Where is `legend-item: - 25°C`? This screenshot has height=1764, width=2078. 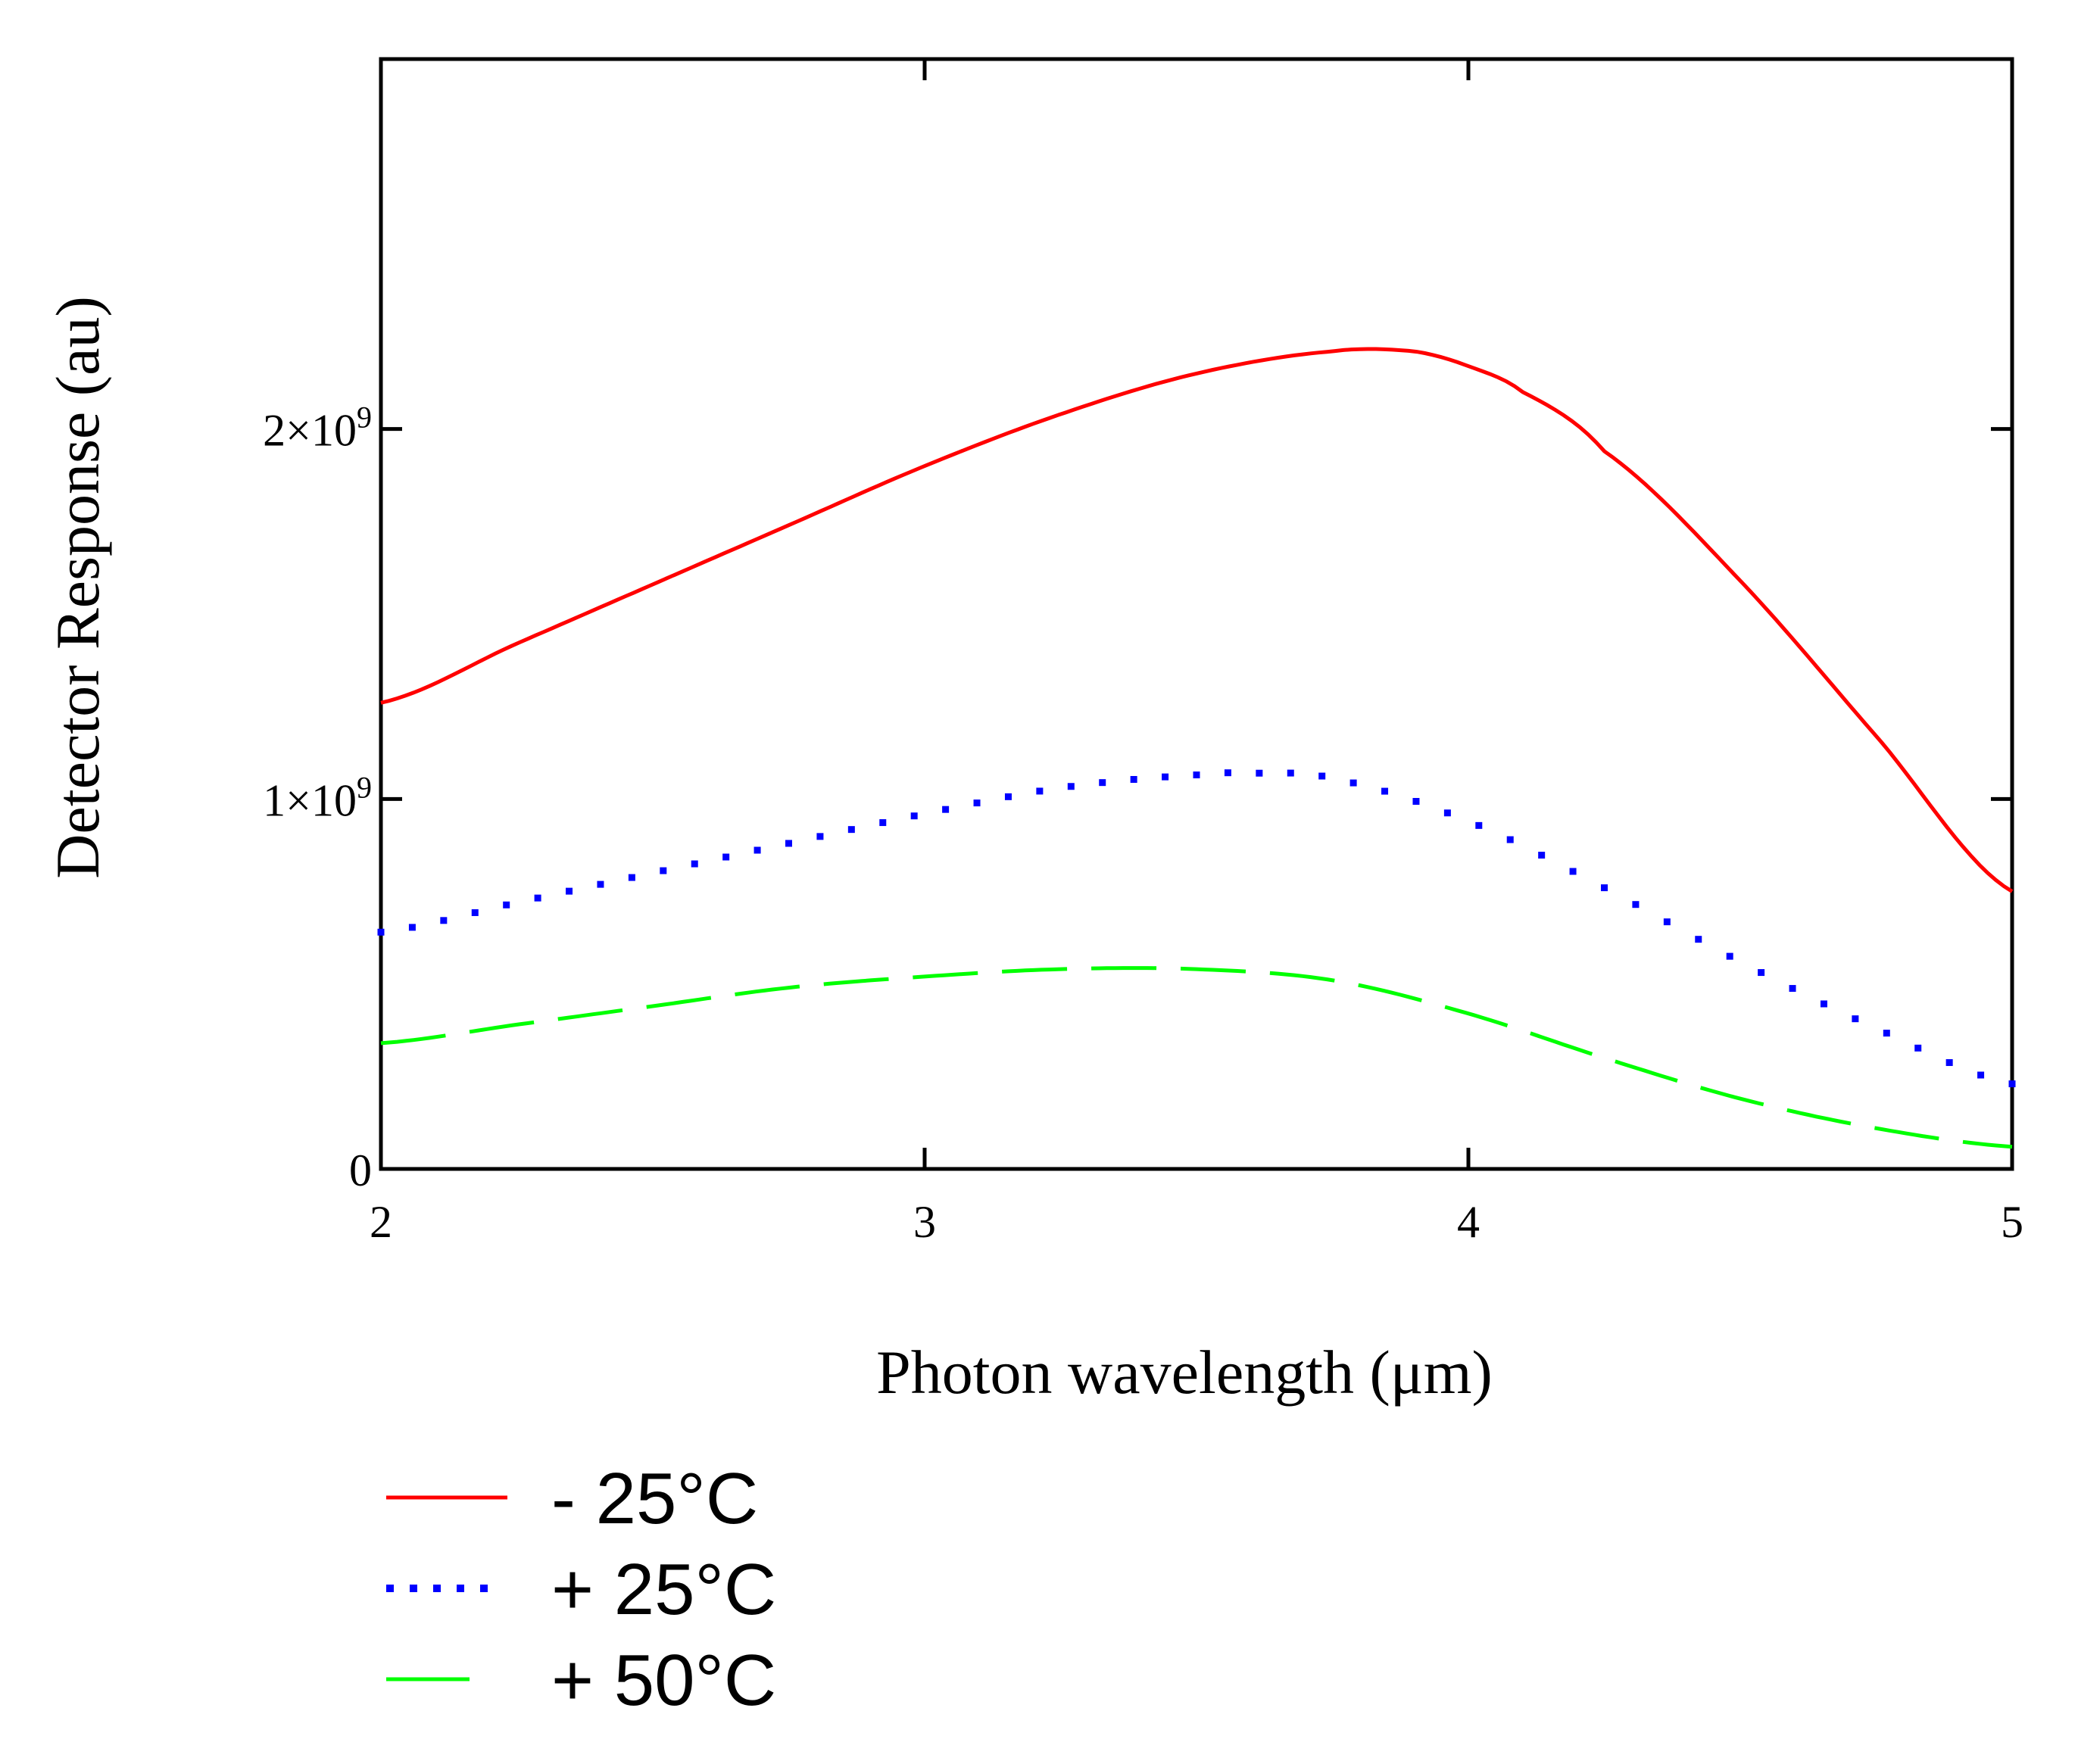
legend-item: - 25°C is located at coordinates (572, 1498).